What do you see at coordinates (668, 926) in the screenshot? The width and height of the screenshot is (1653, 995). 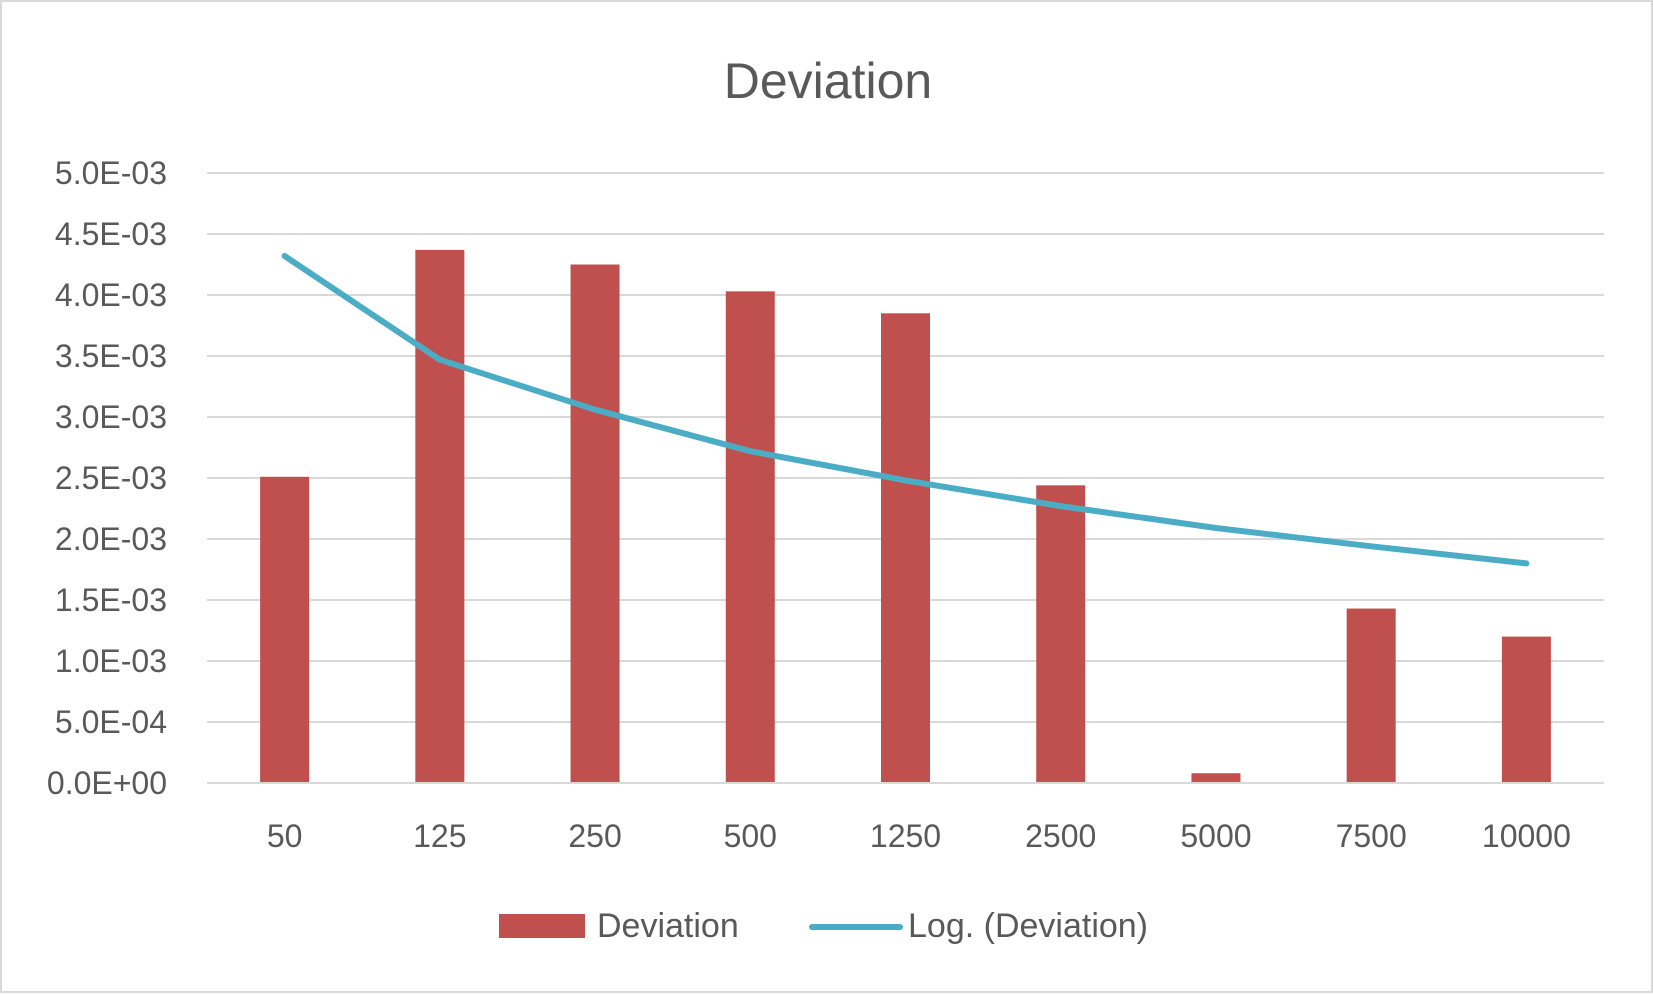 I see `legend-label-deviation: Deviation` at bounding box center [668, 926].